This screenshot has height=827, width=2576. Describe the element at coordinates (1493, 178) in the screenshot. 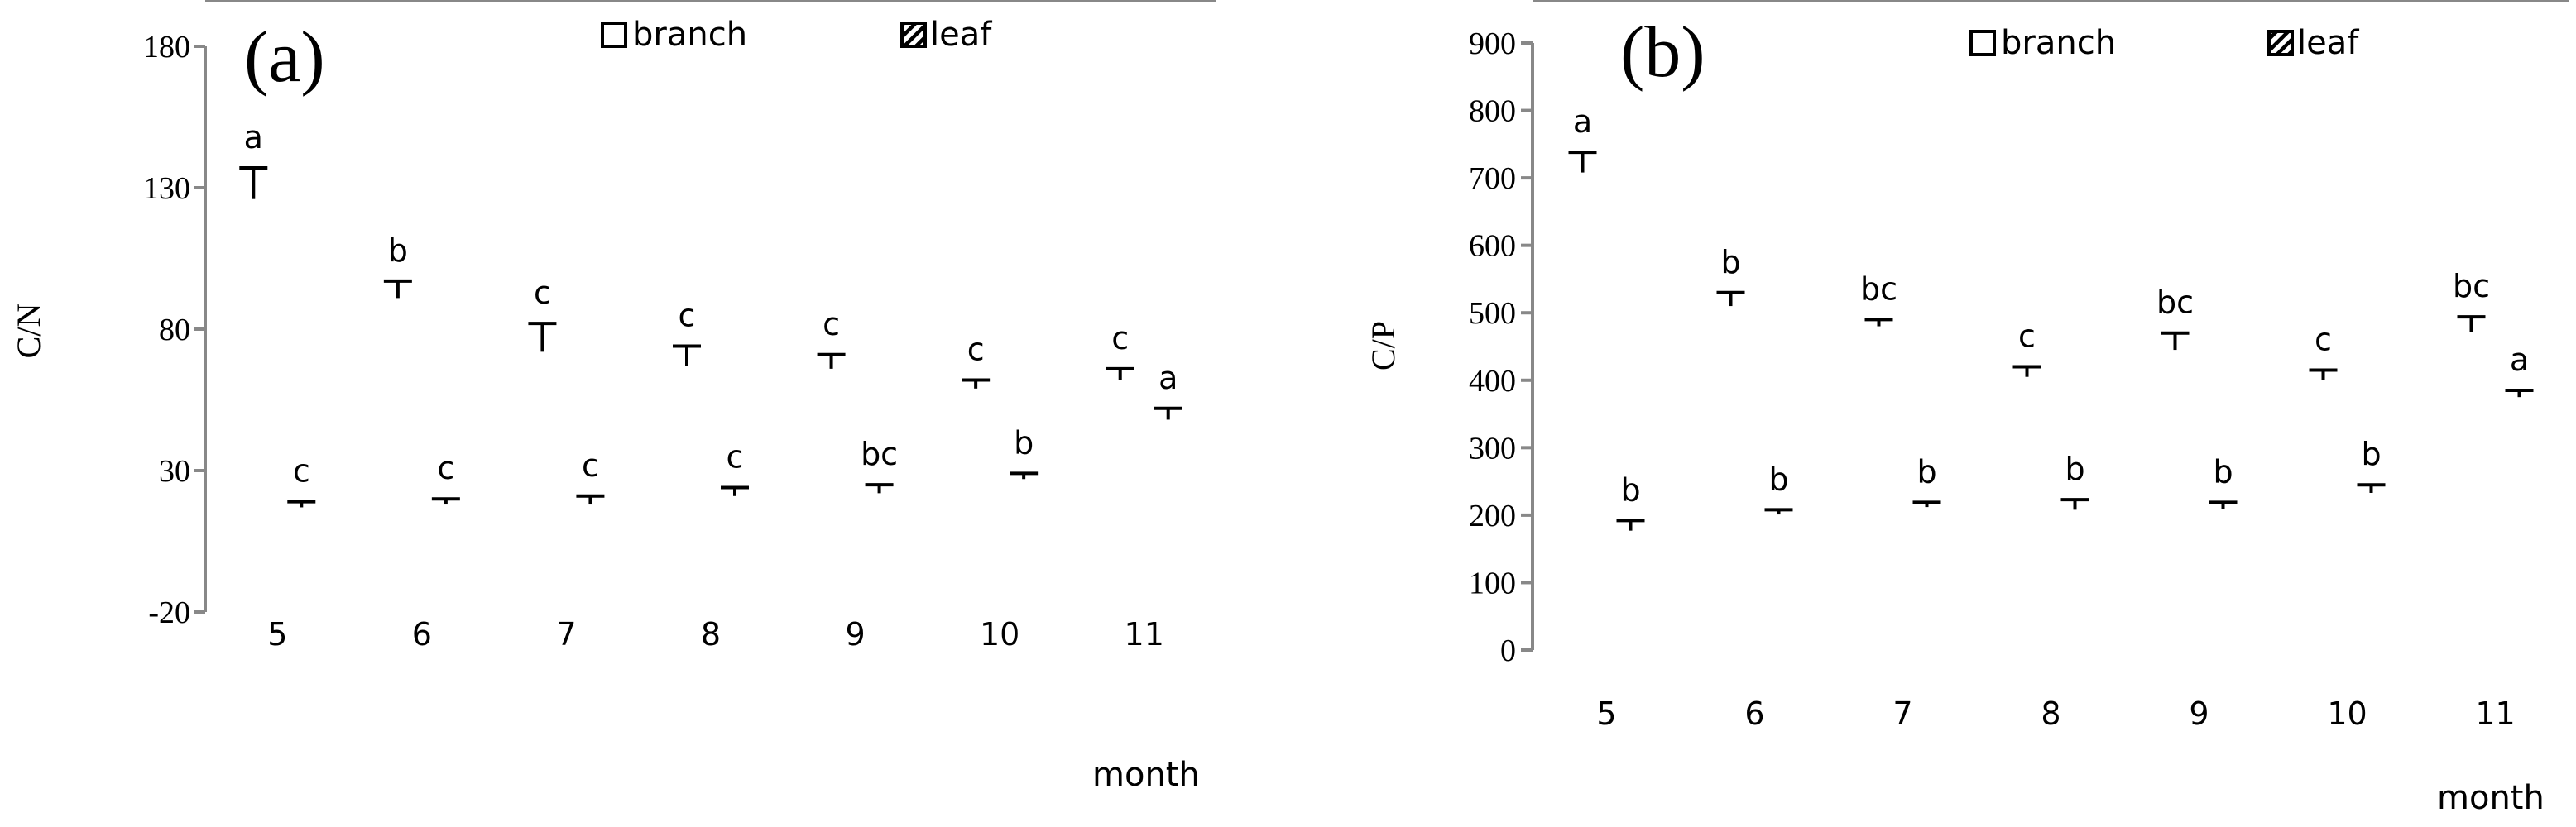

I see `y-tick-label: 700` at that location.